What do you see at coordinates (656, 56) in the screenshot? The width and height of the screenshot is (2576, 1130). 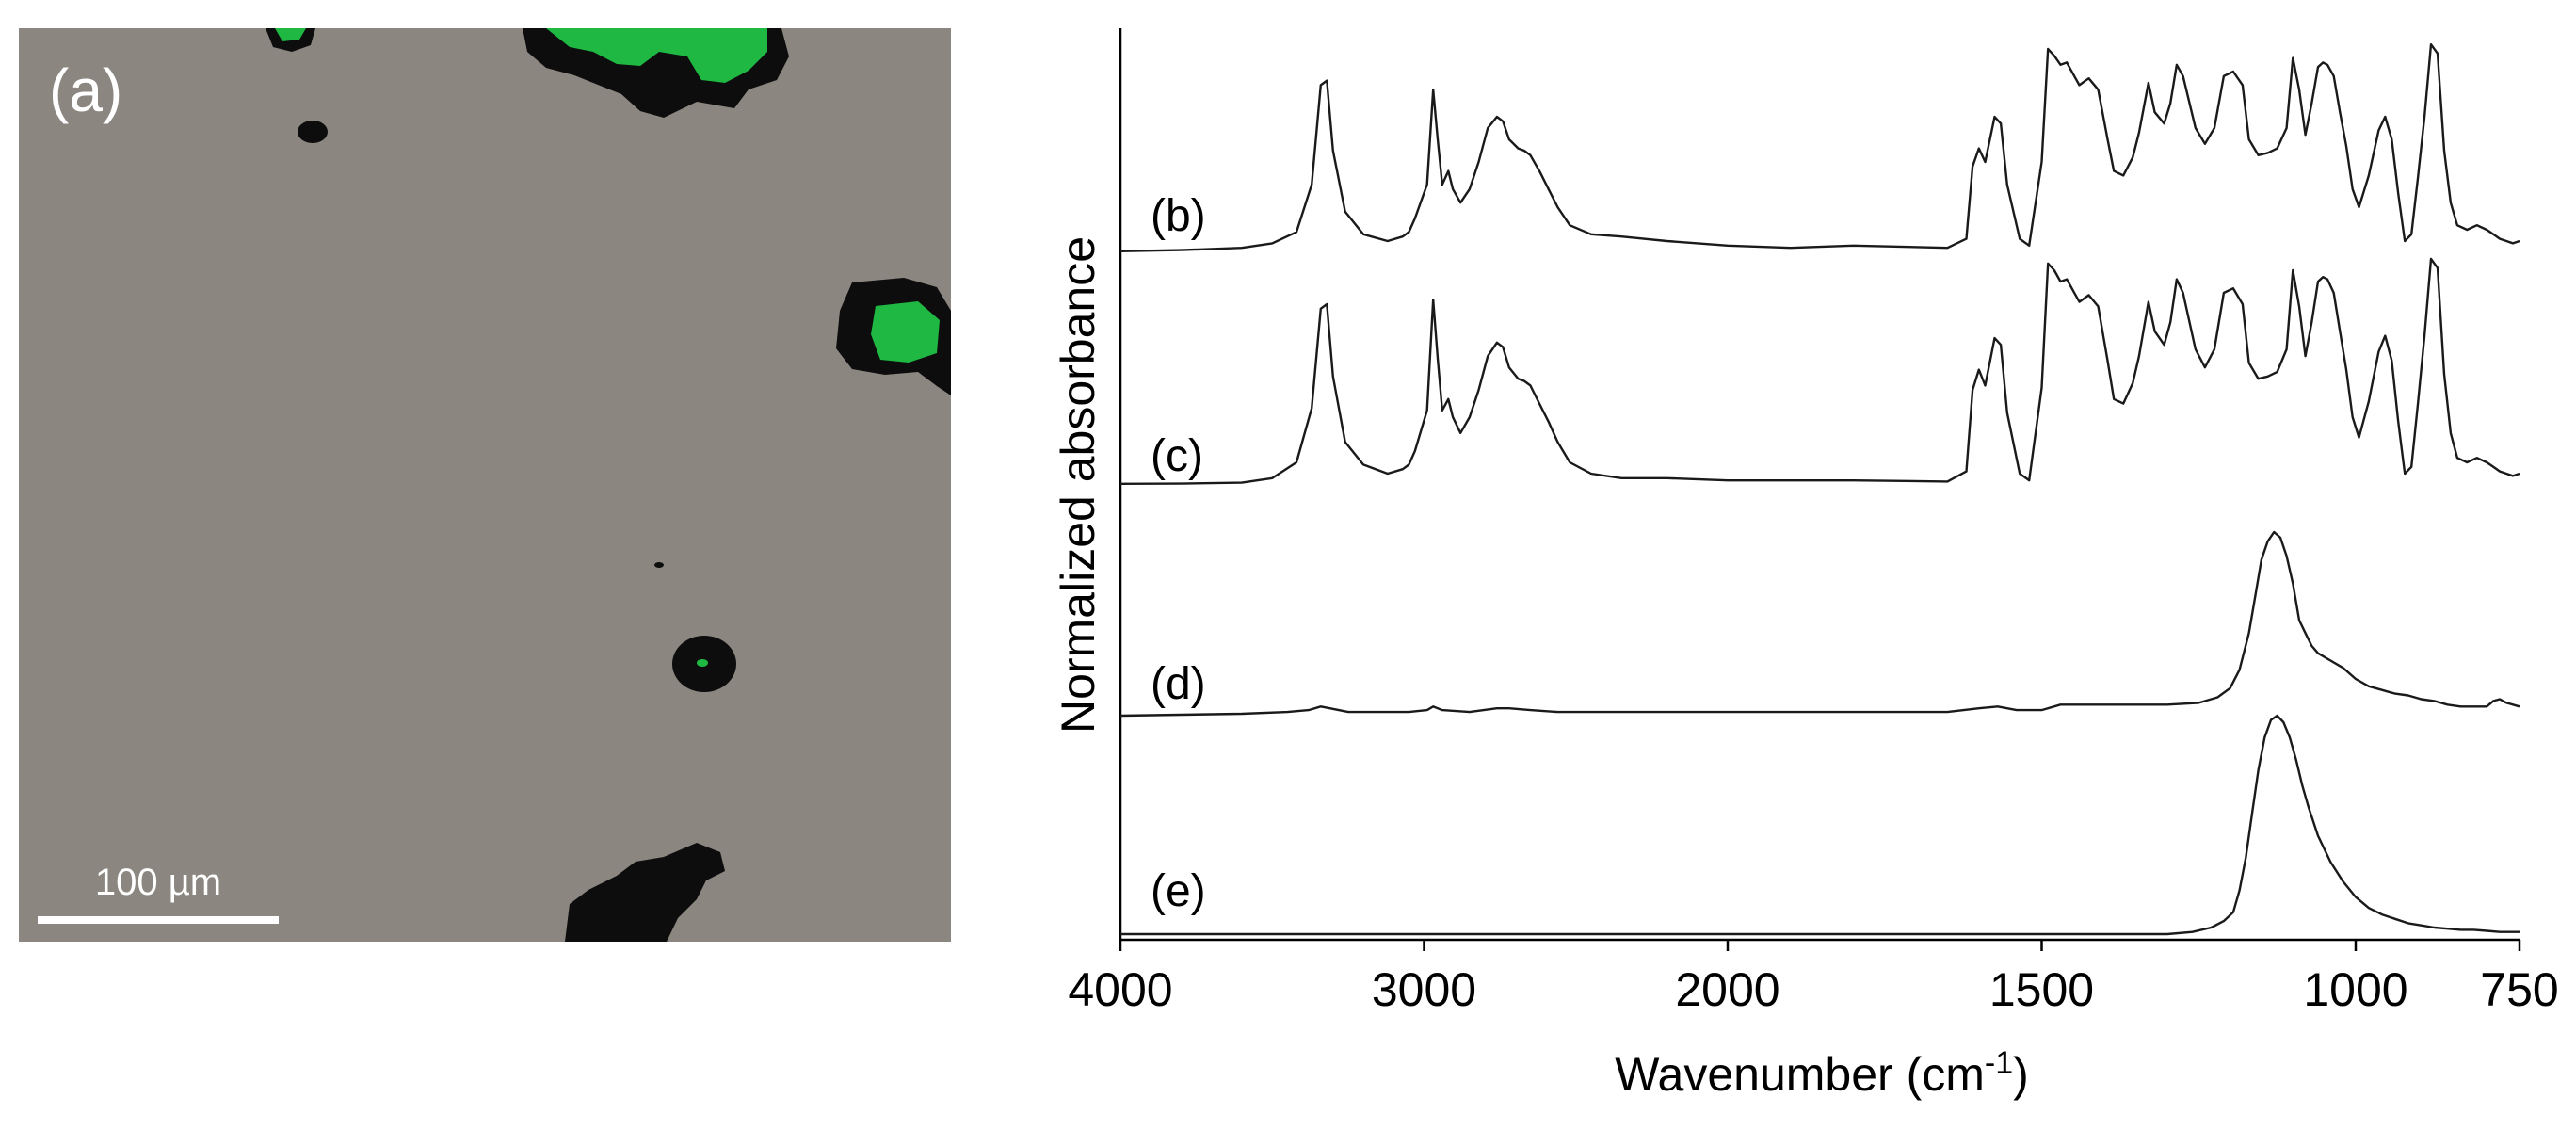 I see `particle-top-core` at bounding box center [656, 56].